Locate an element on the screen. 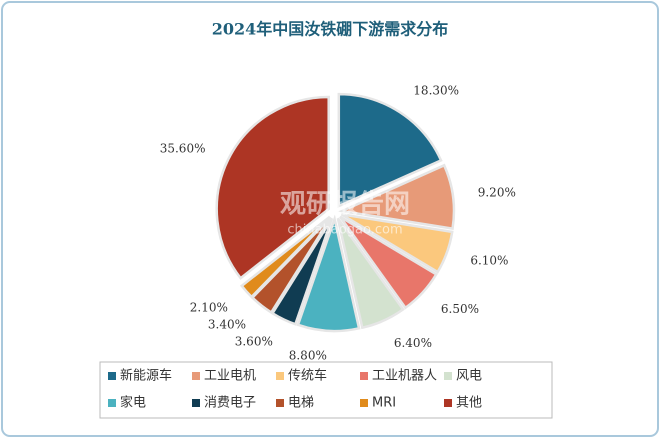 The height and width of the screenshot is (442, 660). legend-label: 工业电机 is located at coordinates (230, 376).